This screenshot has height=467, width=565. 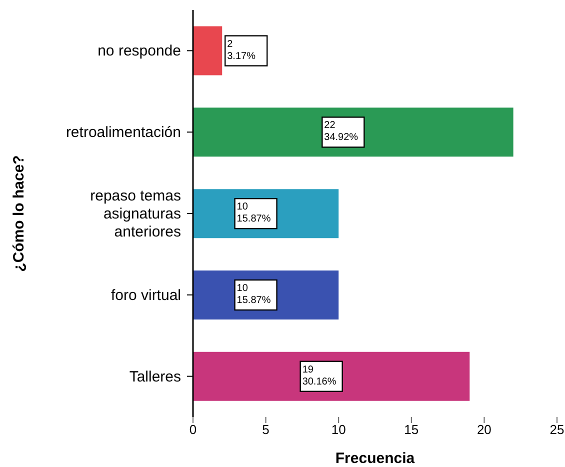 What do you see at coordinates (123, 132) in the screenshot?
I see `y-tick-label: retroalimentación` at bounding box center [123, 132].